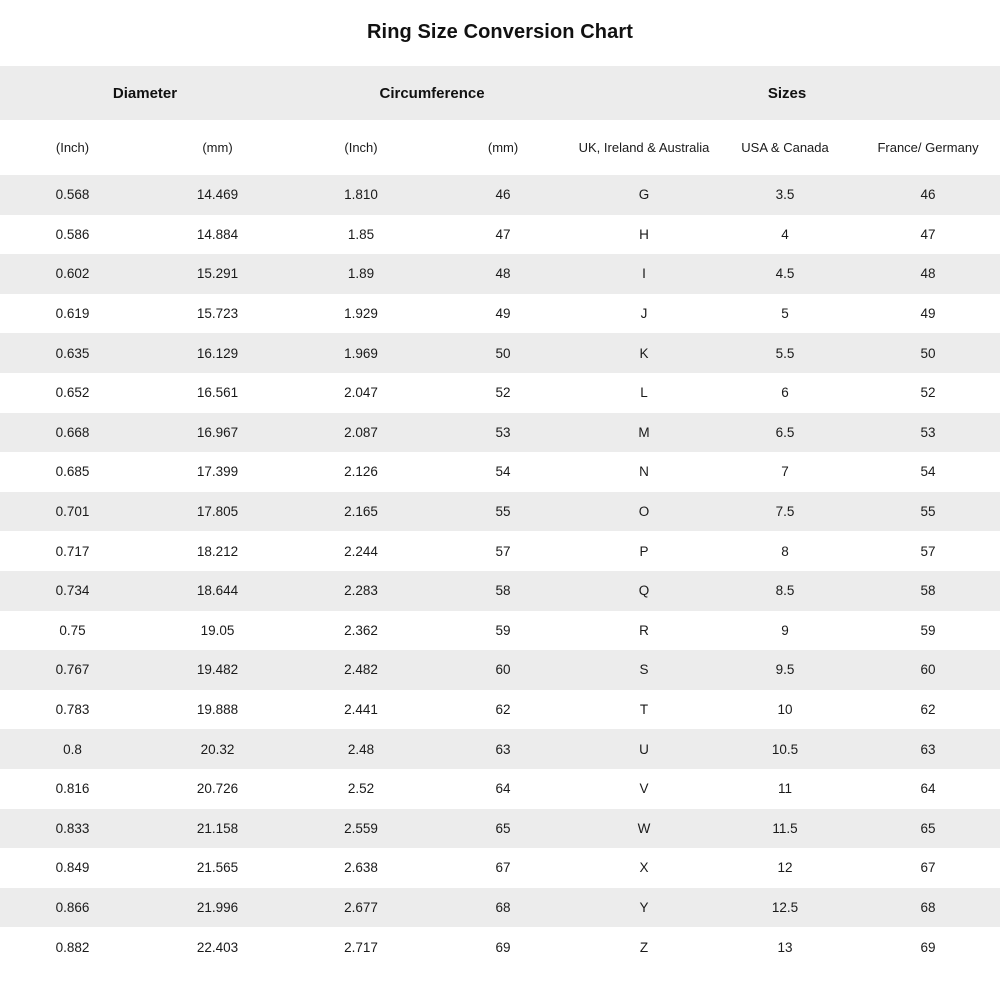  Describe the element at coordinates (72, 749) in the screenshot. I see `table-cell: 0.8` at that location.